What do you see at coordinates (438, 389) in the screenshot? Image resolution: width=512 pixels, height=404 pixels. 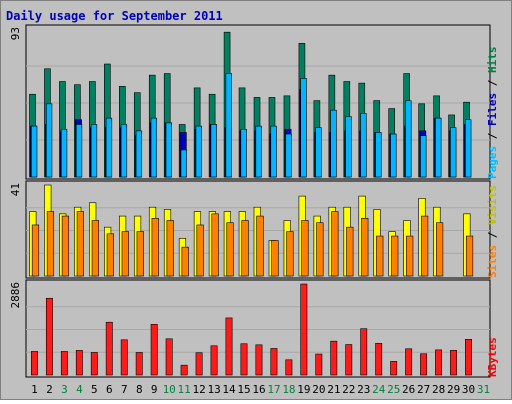 I see `x-tick-label-28: 28` at bounding box center [438, 389].